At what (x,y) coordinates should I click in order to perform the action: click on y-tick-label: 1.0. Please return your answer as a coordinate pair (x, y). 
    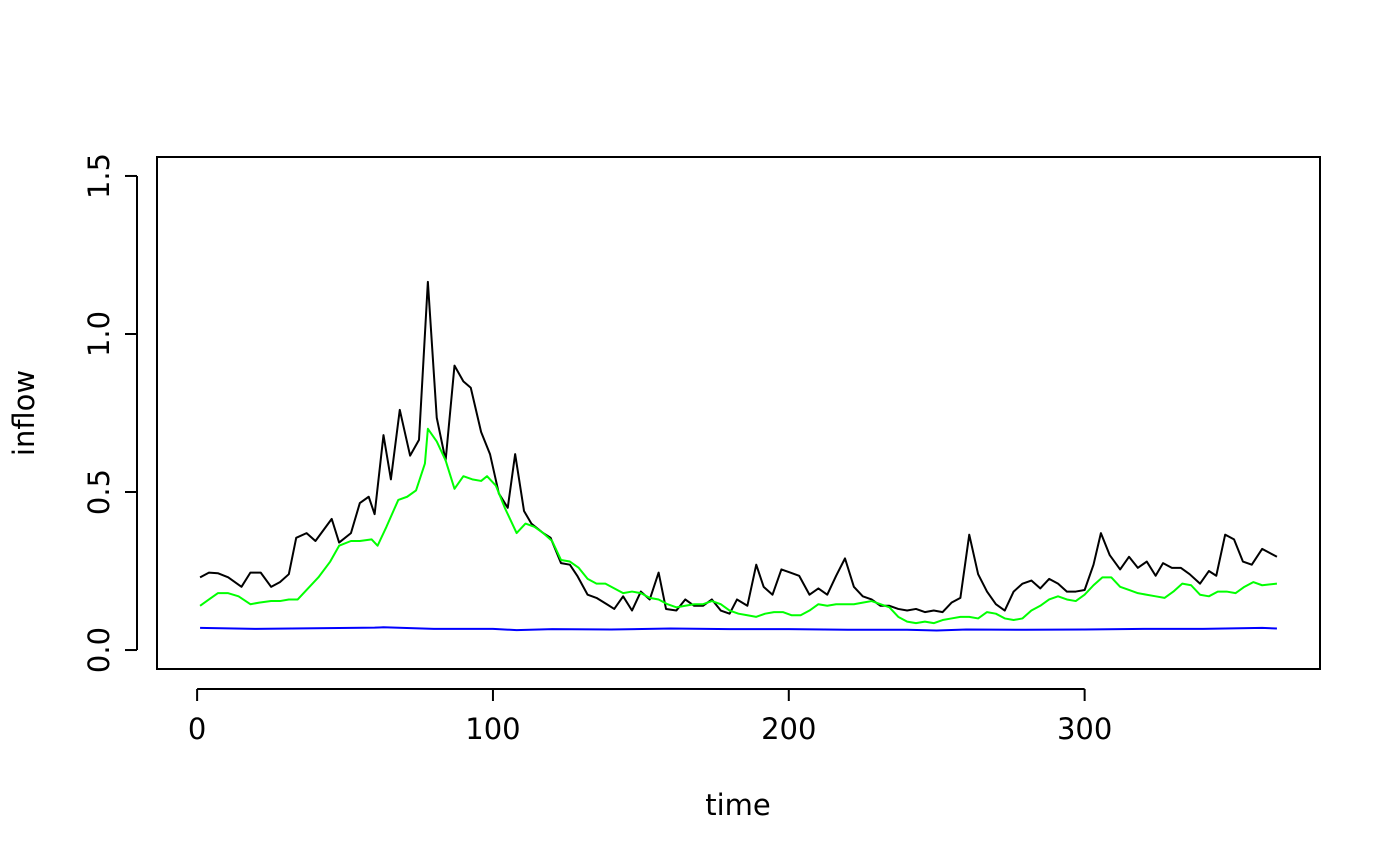
    Looking at the image, I should click on (99, 334).